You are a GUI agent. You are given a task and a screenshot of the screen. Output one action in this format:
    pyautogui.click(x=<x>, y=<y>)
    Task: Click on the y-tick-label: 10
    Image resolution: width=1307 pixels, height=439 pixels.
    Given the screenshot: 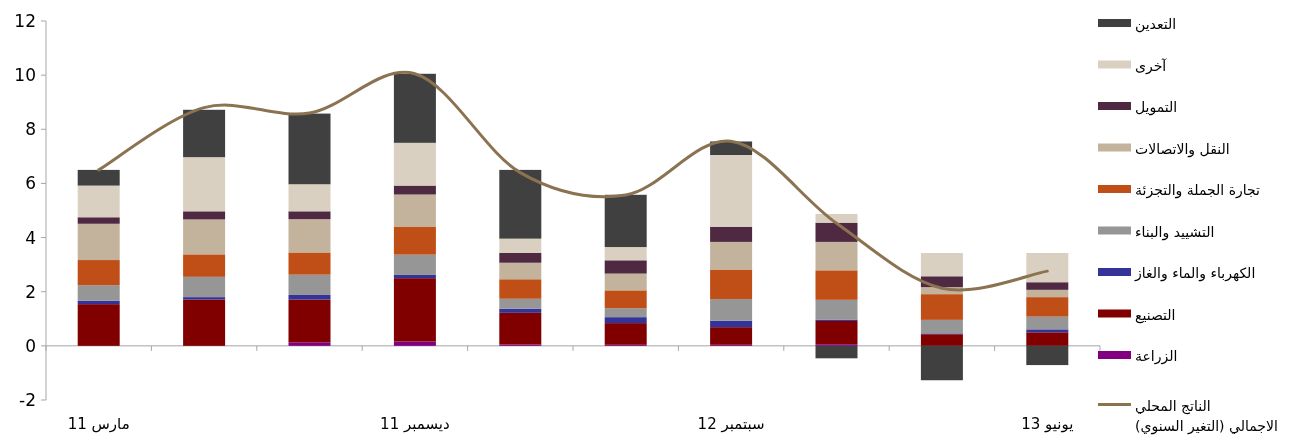 What is the action you would take?
    pyautogui.click(x=25, y=75)
    